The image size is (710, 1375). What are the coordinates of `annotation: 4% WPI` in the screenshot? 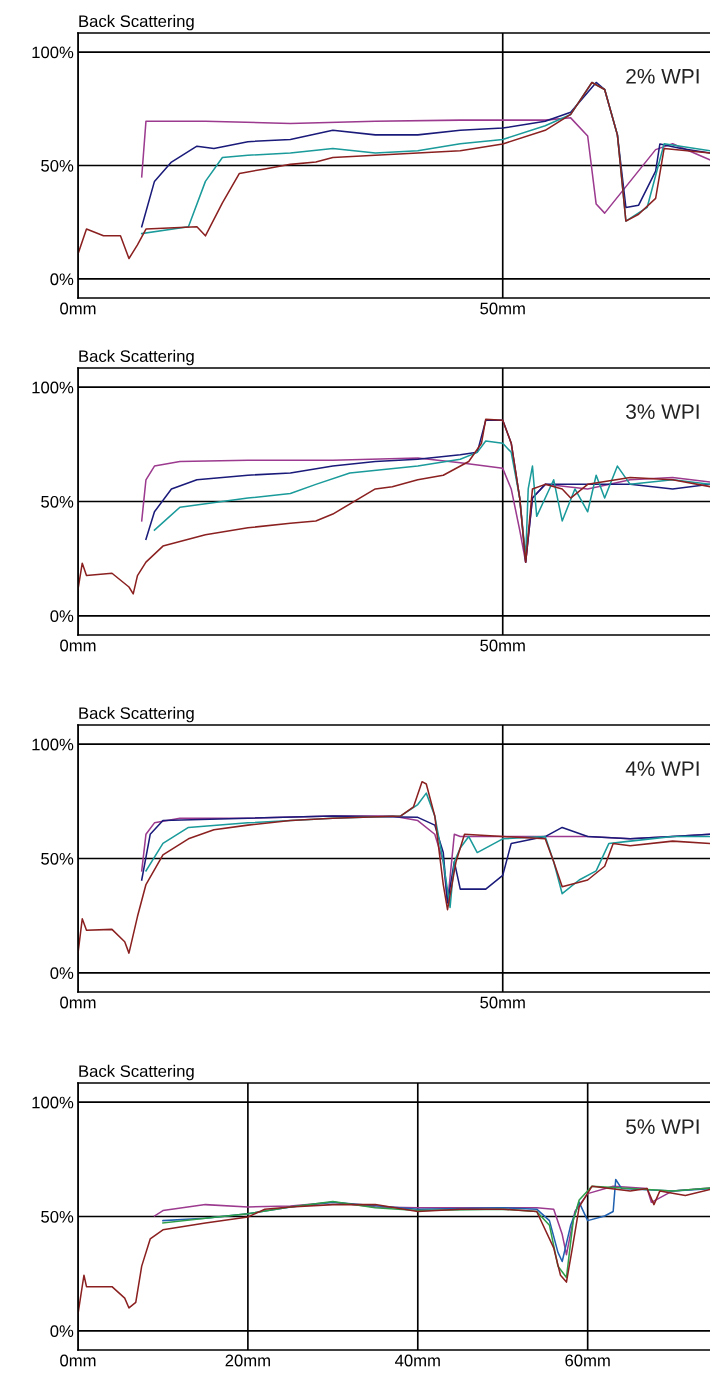 It's located at (662, 768).